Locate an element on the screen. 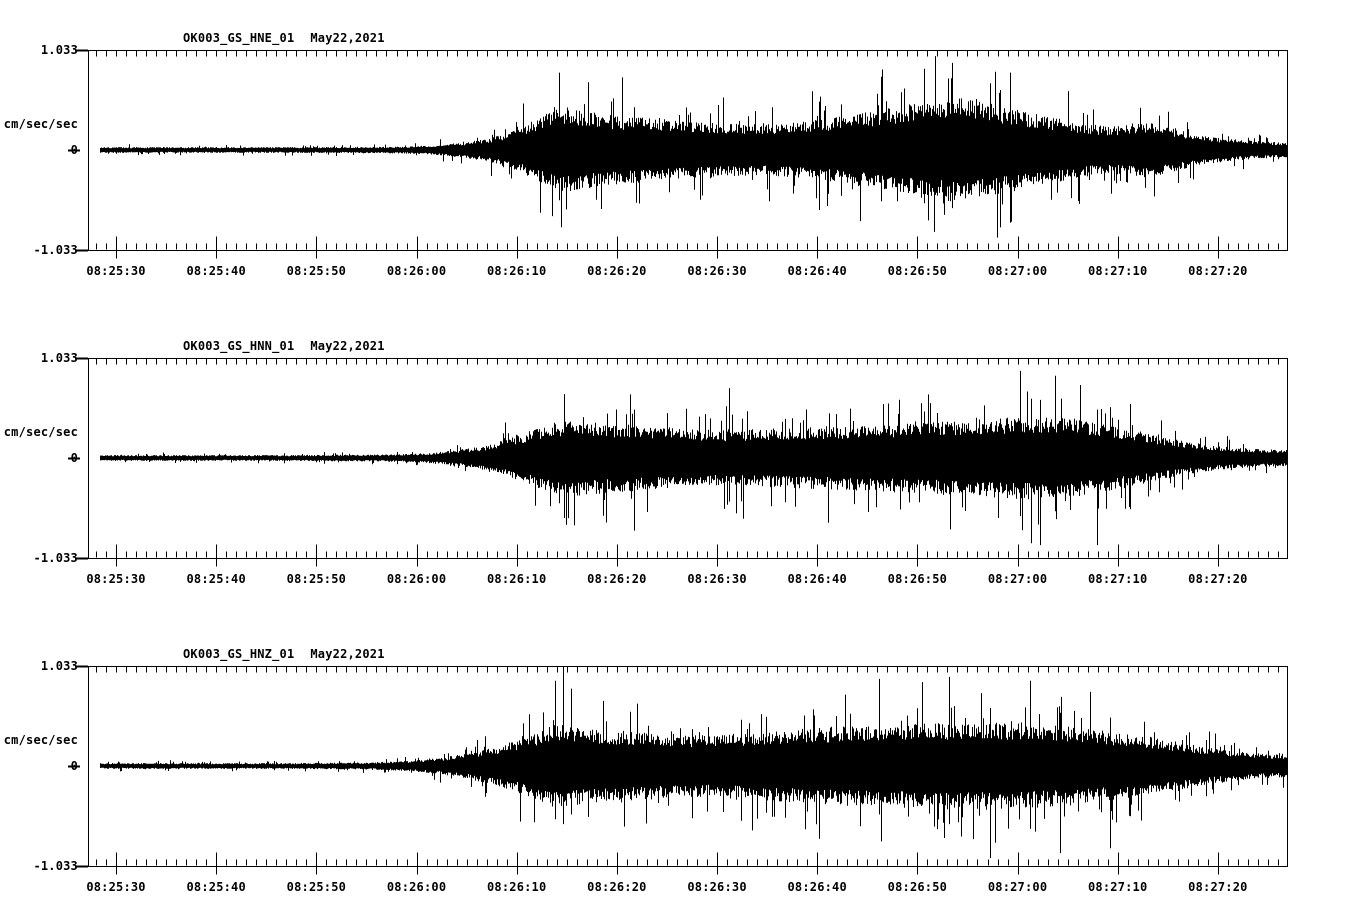 The height and width of the screenshot is (924, 1358). trace-title: OK003_GS_HNN_01 May22,2021 is located at coordinates (284, 346).